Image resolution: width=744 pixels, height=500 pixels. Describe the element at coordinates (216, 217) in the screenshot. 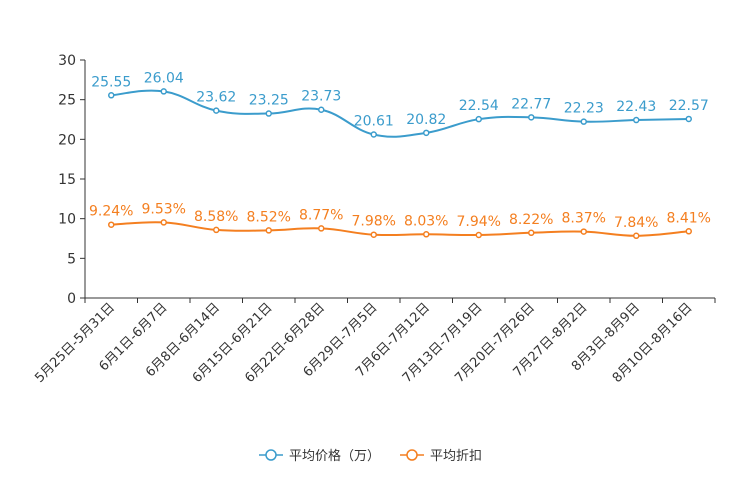

I see `data-label: 8.58%` at that location.